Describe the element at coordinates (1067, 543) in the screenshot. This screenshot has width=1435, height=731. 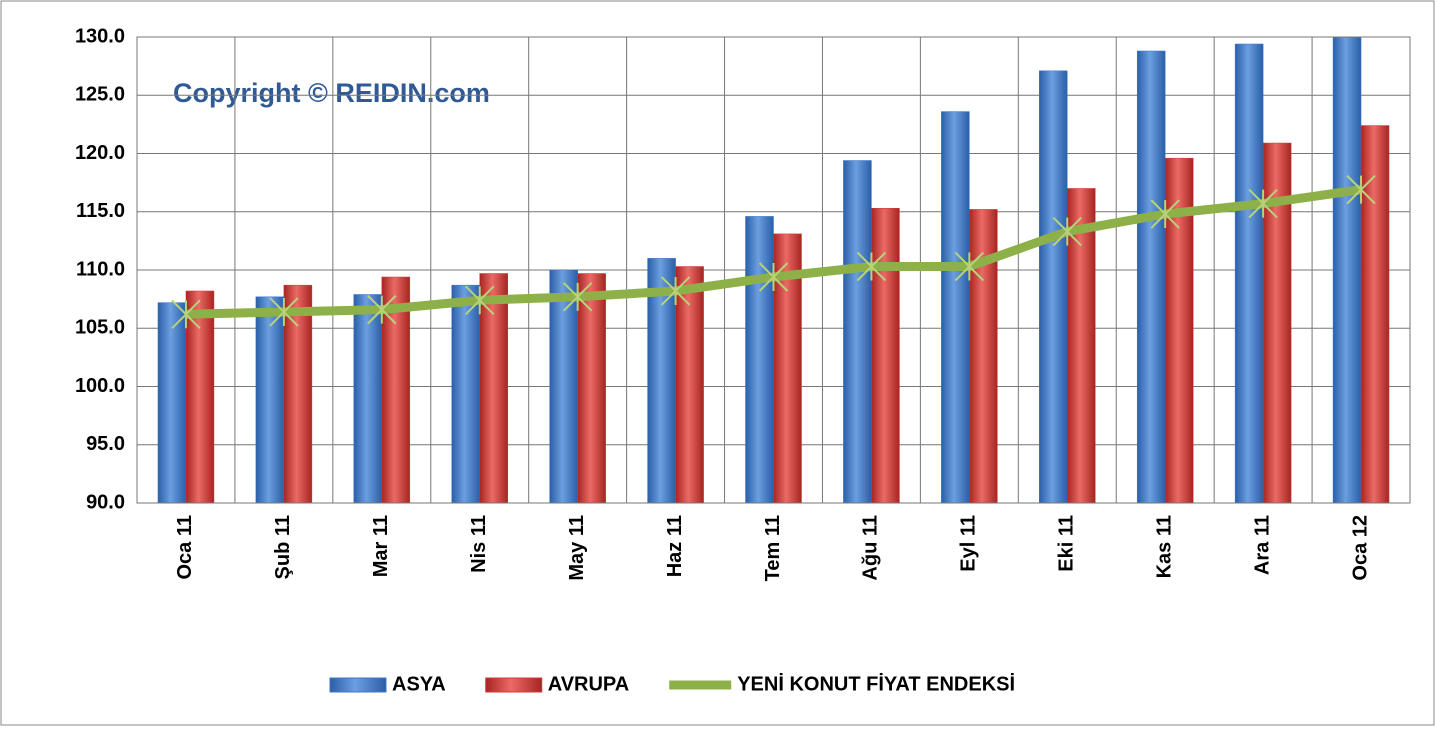
I see `x-tick-label: Eki 11` at that location.